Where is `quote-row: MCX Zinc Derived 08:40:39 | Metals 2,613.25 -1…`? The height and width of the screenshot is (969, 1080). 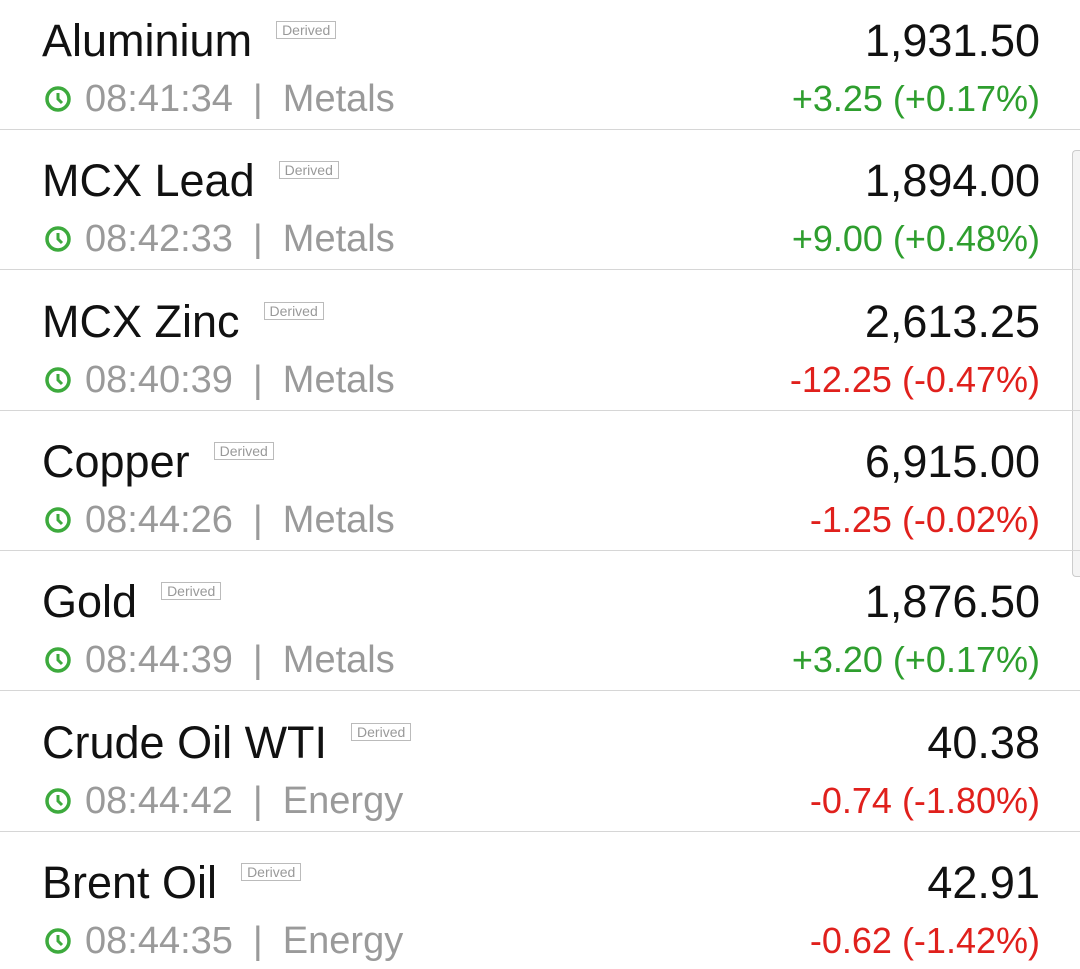
quote-row: MCX Zinc Derived 08:40:39 | Metals 2,613.25 -1… is located at coordinates (540, 341).